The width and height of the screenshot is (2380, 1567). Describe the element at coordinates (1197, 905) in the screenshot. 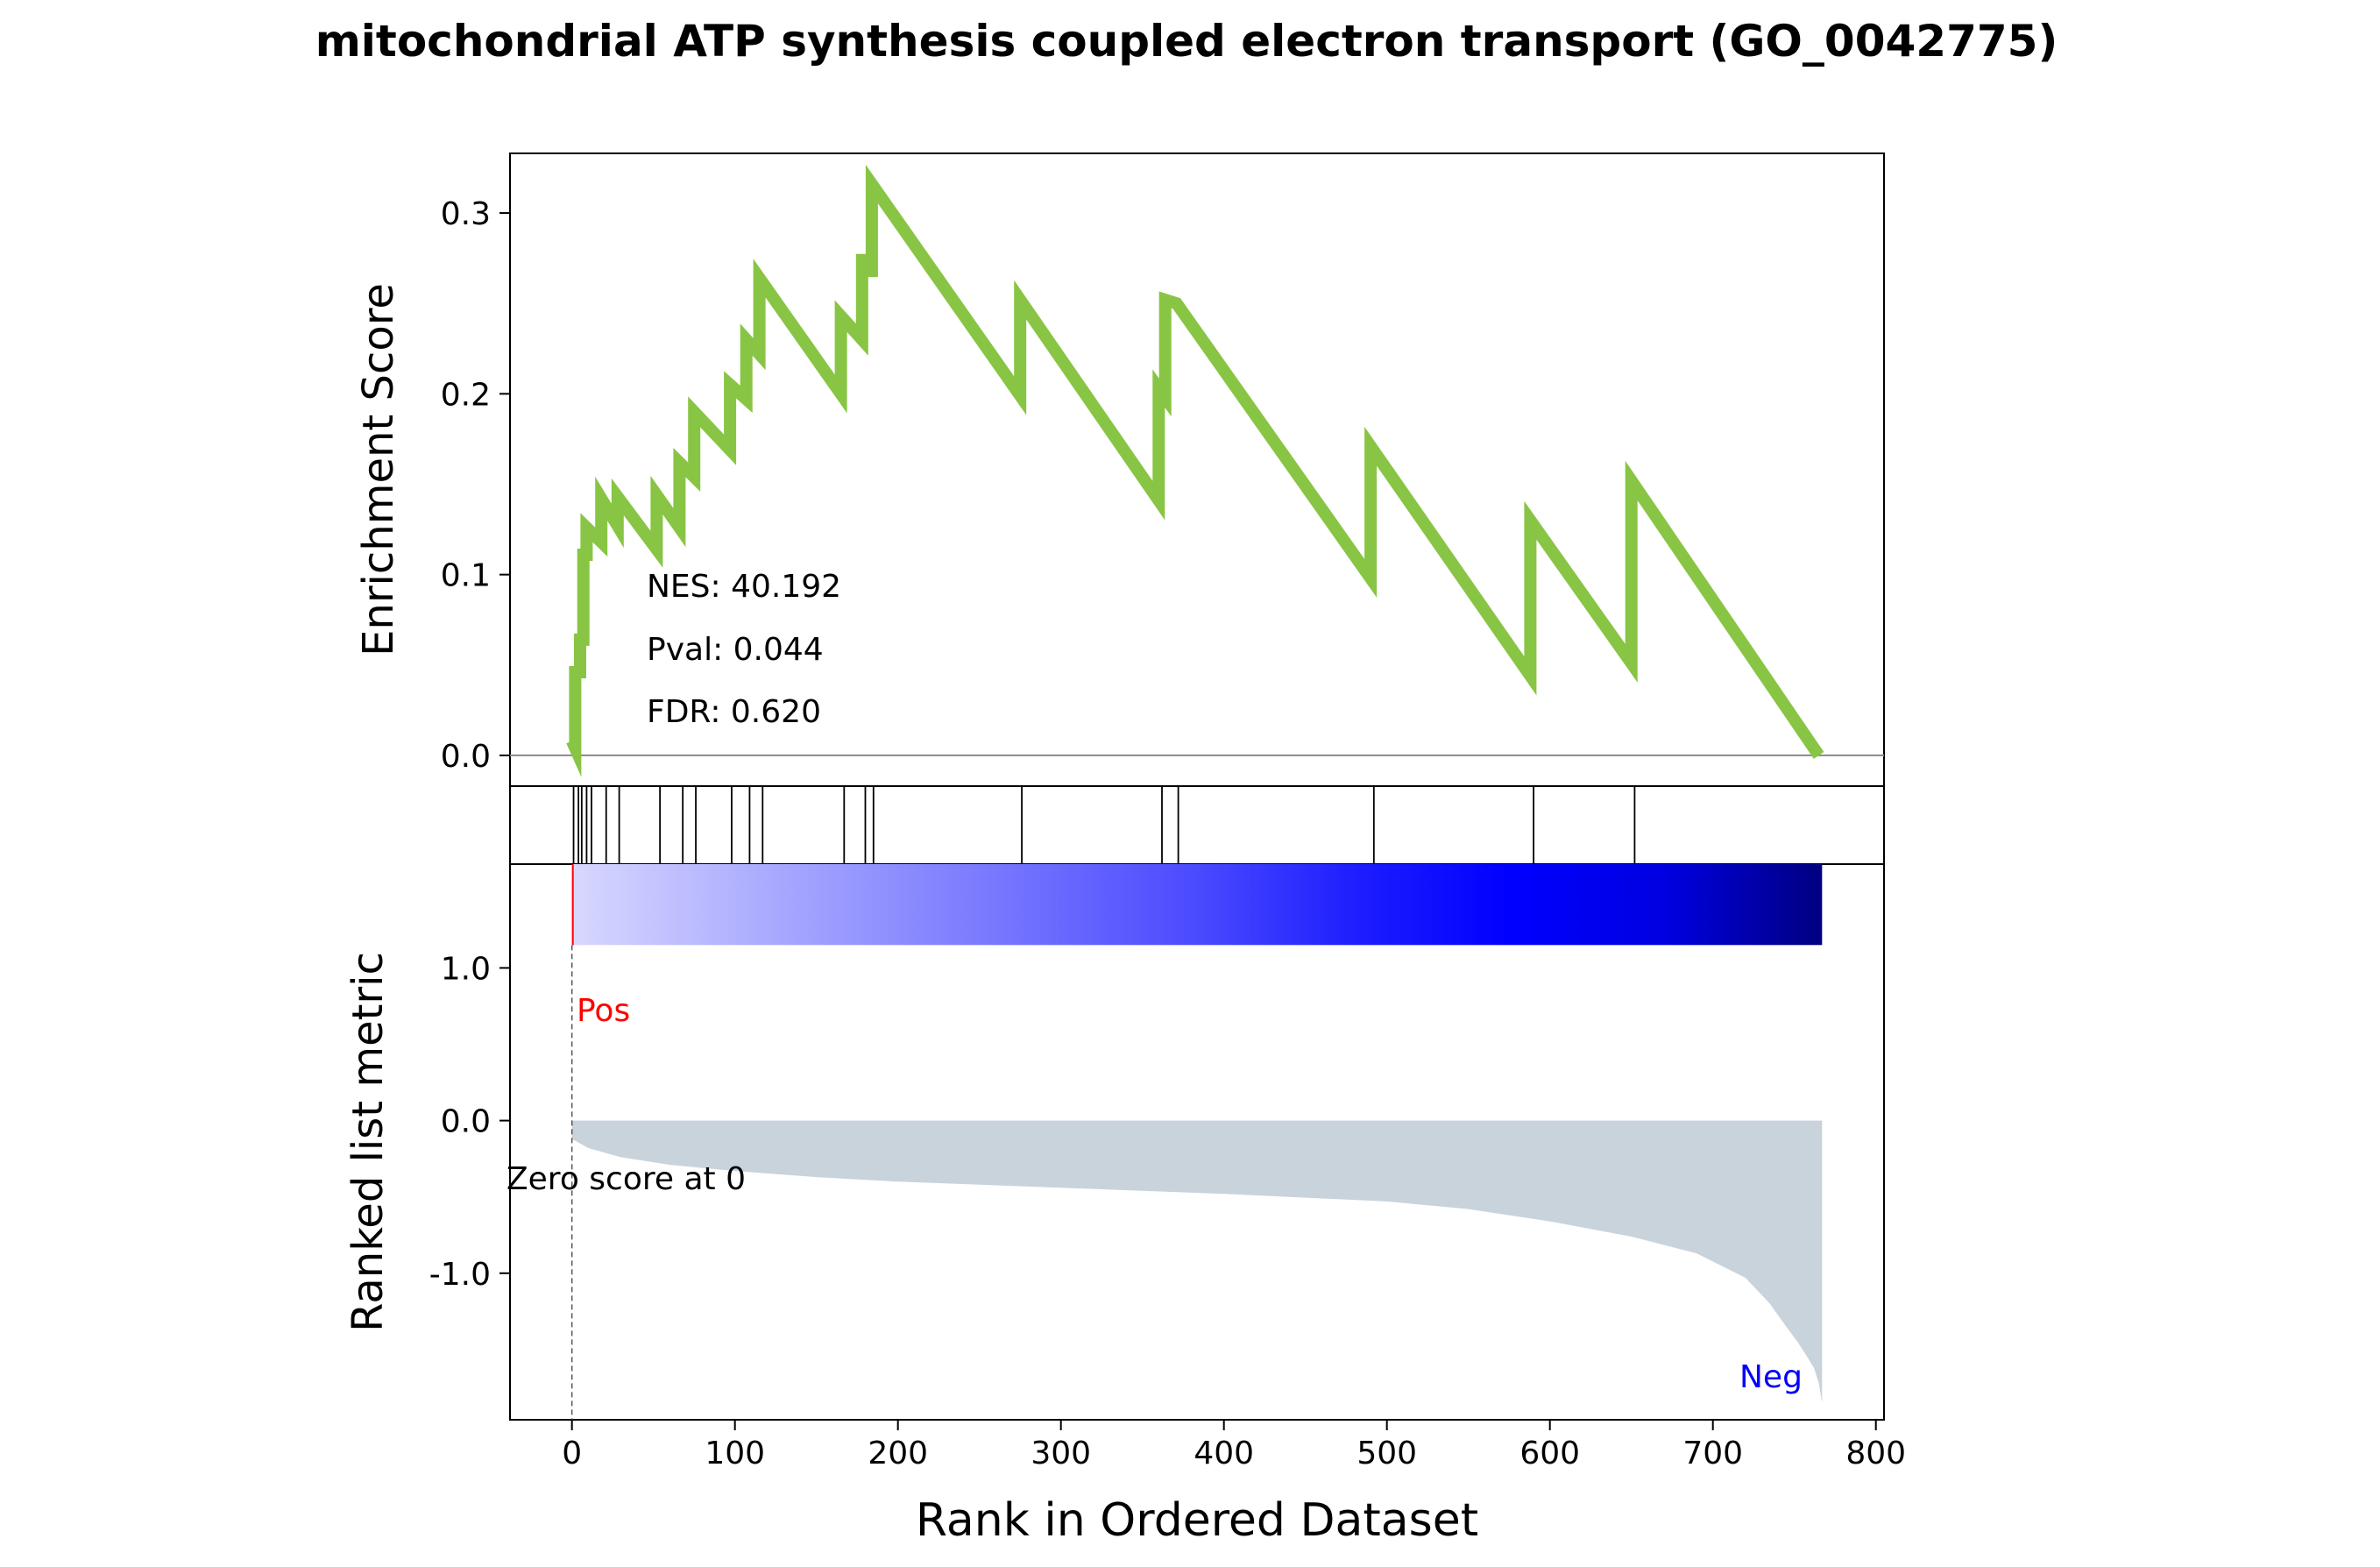

I see `rank-heatmap-bar` at that location.